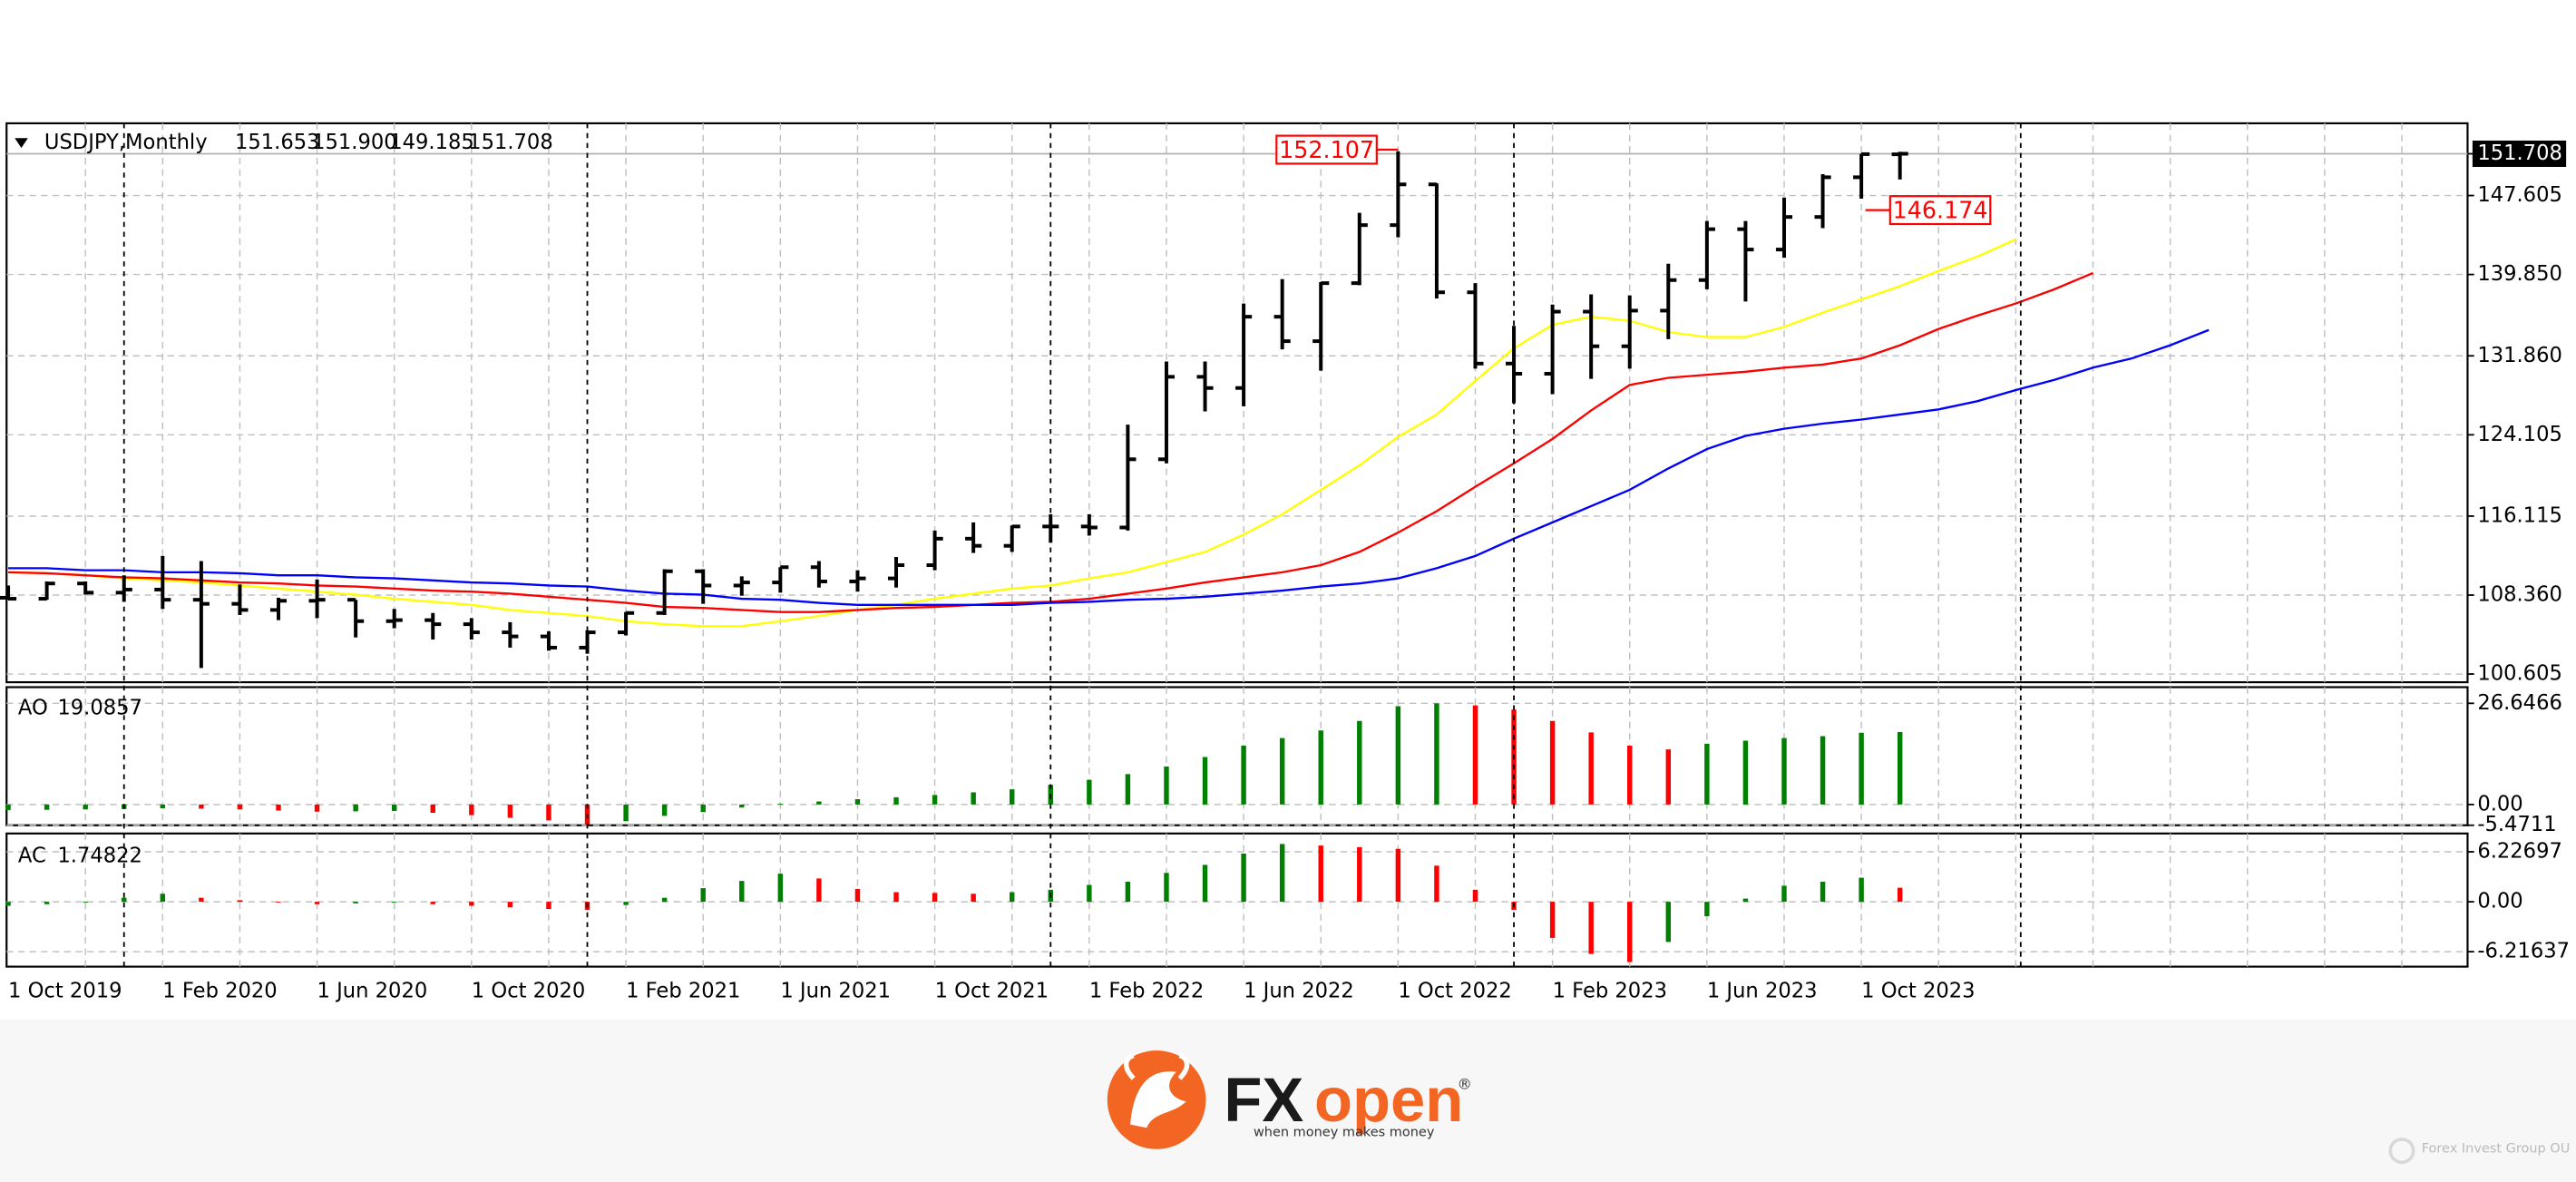 The image size is (2576, 1182). I want to click on y-tick-label: 147.605, so click(2519, 195).